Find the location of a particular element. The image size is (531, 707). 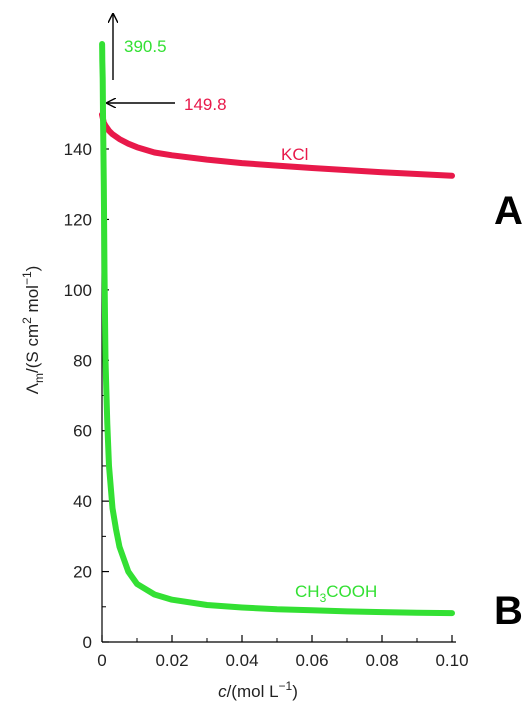

y-axis-title-sub: m is located at coordinates (39, 378).